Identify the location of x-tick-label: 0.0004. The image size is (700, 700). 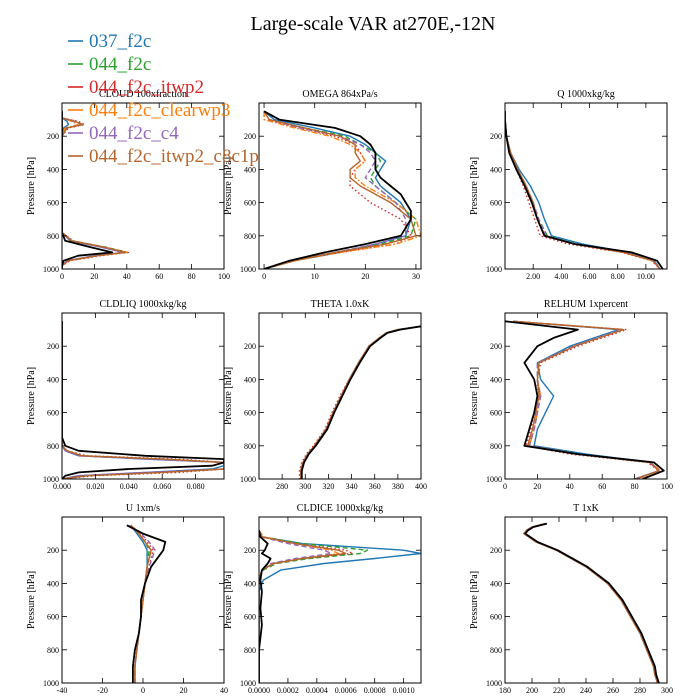
(317, 690).